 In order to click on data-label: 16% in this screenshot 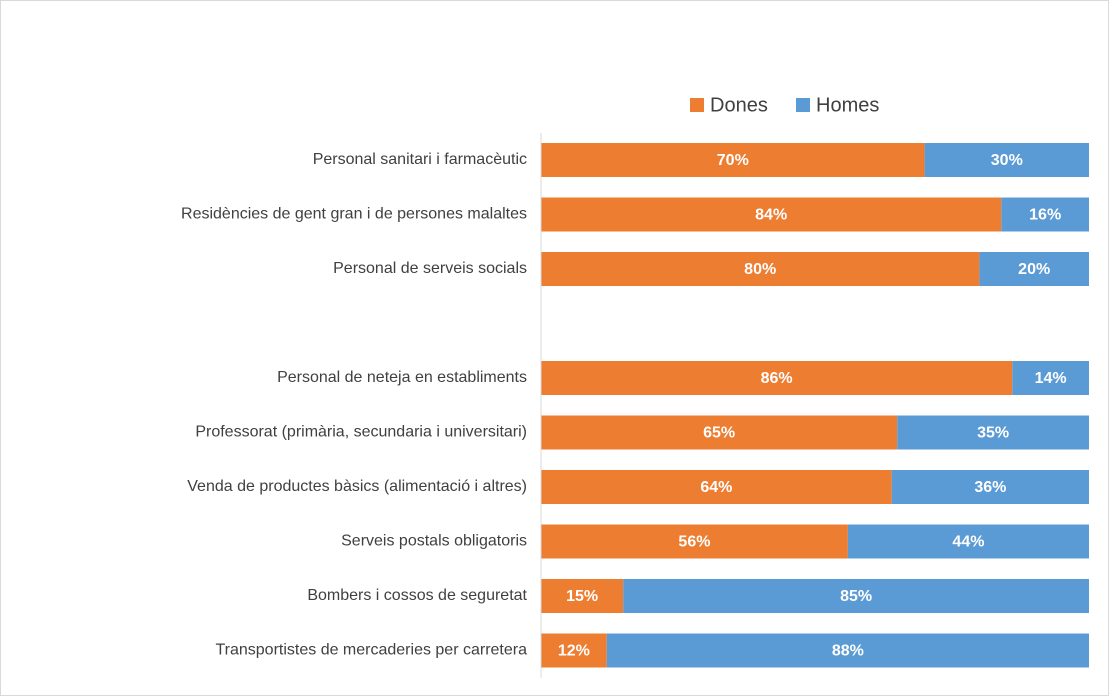, I will do `click(1045, 215)`.